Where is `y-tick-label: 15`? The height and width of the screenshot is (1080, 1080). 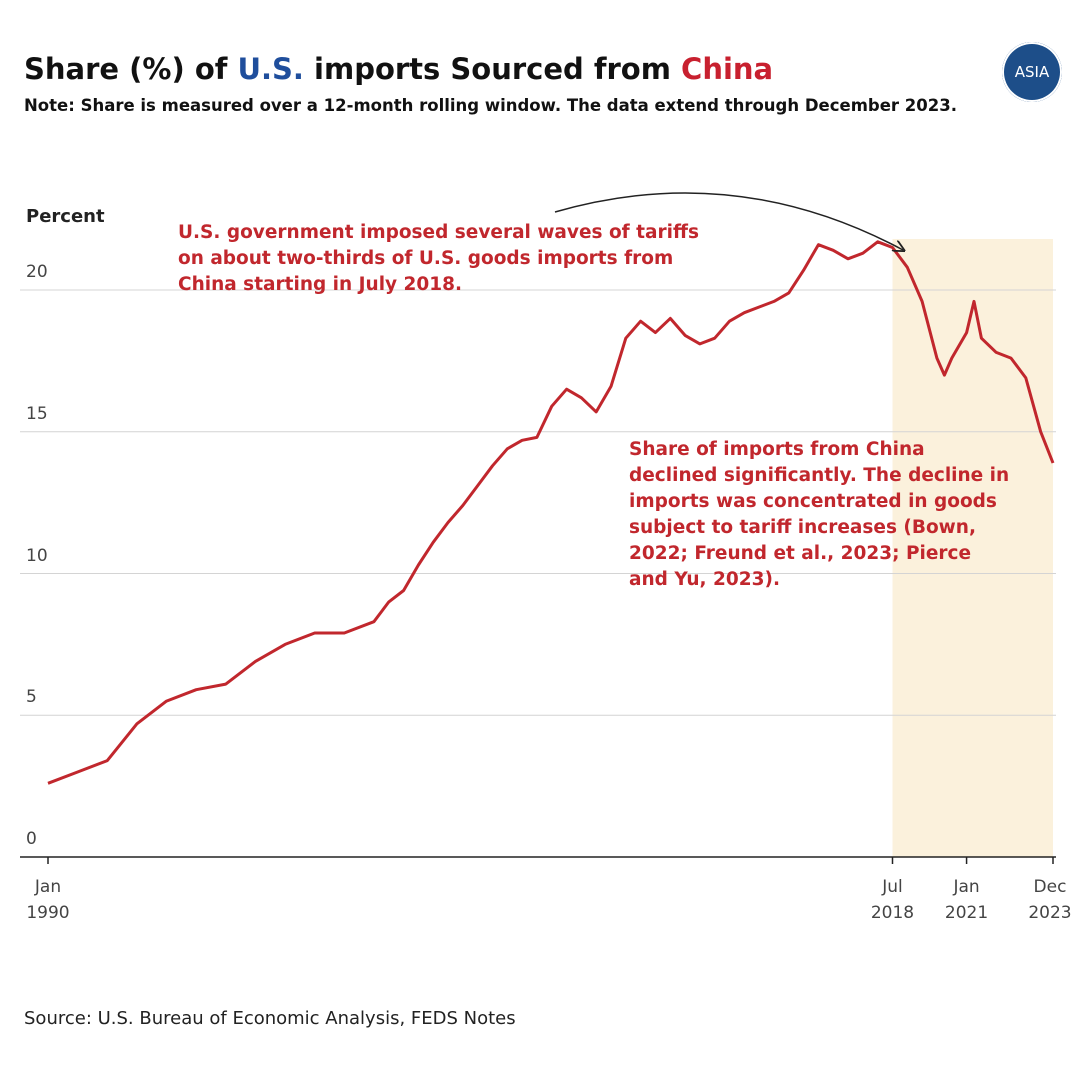 y-tick-label: 15 is located at coordinates (37, 413).